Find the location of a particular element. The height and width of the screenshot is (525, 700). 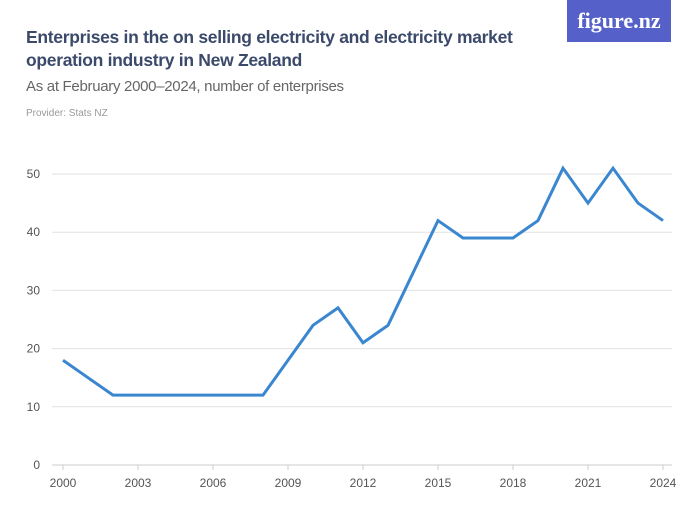

x-tick-label: 2003 is located at coordinates (138, 483).